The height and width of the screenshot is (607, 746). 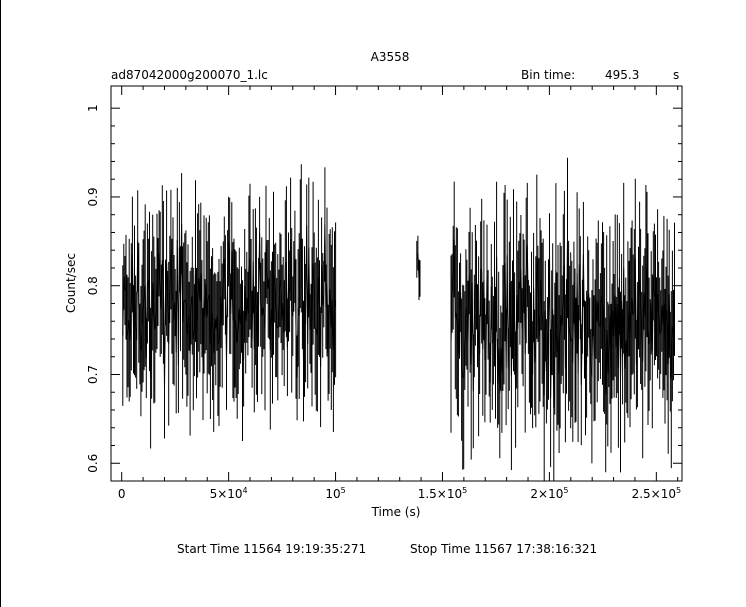 What do you see at coordinates (271, 549) in the screenshot?
I see `start-time: Start Time 11564 19:19:35:271` at bounding box center [271, 549].